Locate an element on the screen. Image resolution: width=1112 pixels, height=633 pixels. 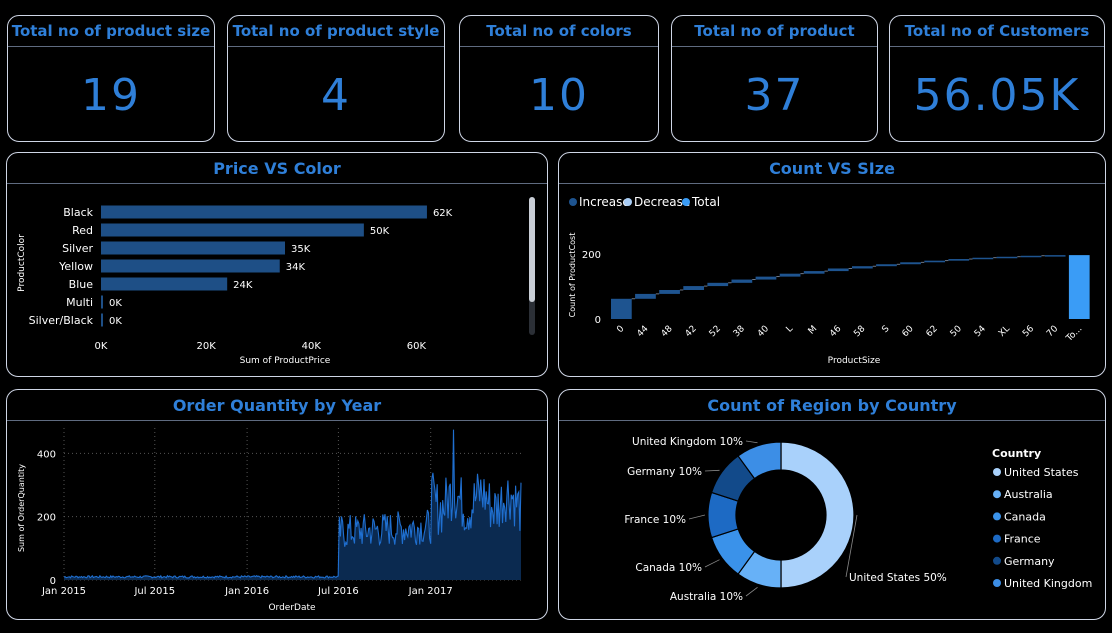
kpi-title: Total no of Customers is located at coordinates (997, 31).